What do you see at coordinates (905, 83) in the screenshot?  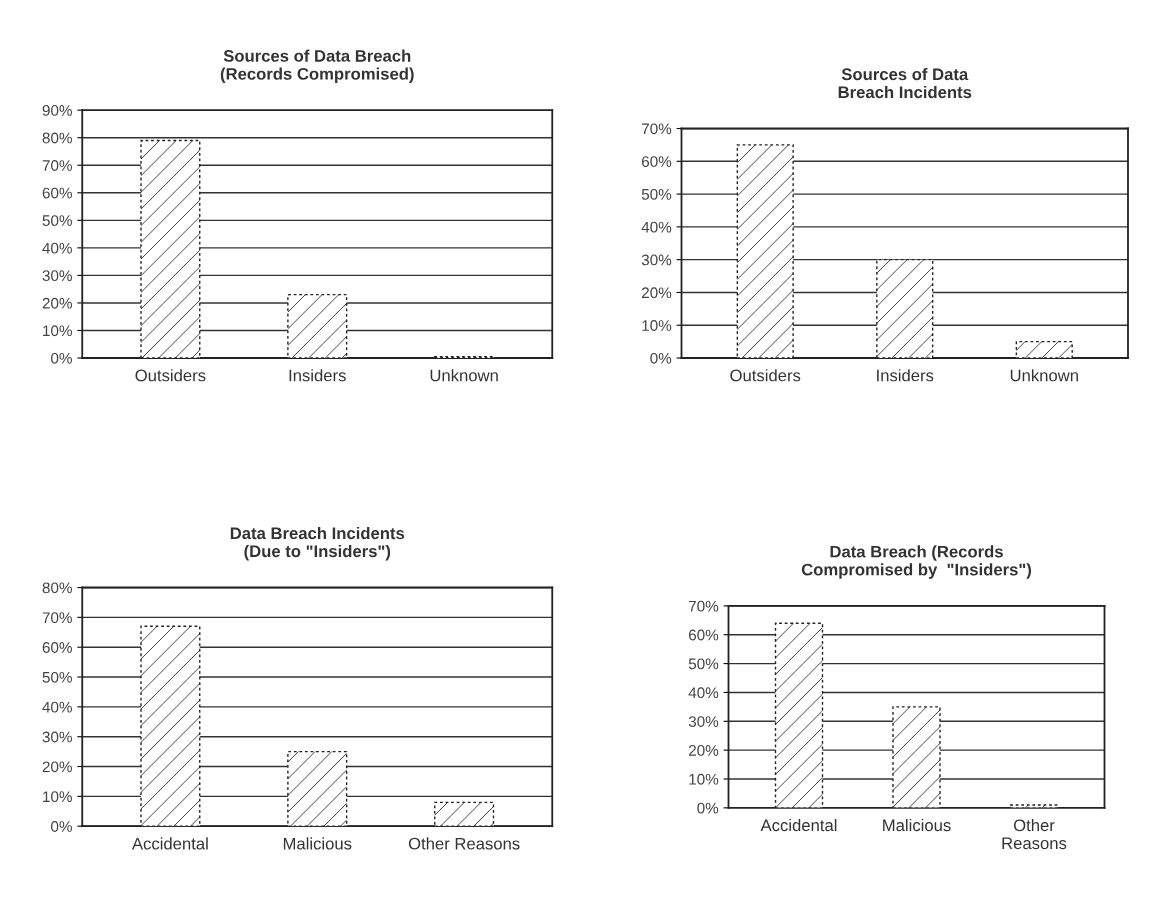 I see `chart-title: Sources of Data Breach Incidents` at bounding box center [905, 83].